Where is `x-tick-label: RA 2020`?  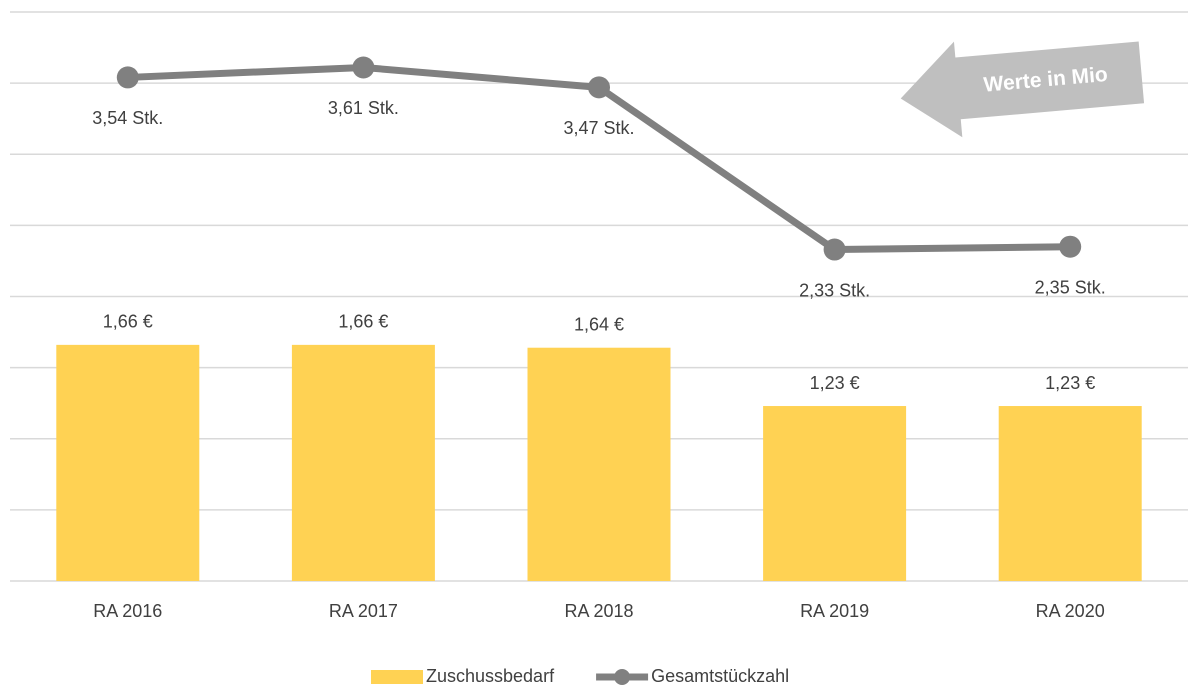 x-tick-label: RA 2020 is located at coordinates (1070, 611).